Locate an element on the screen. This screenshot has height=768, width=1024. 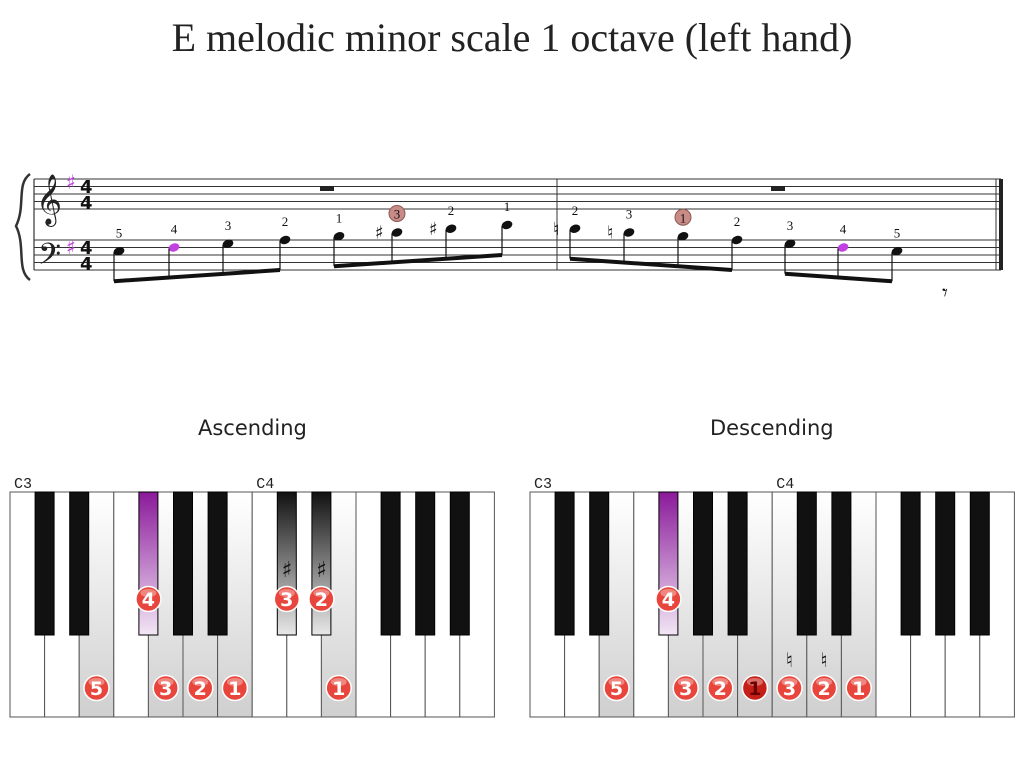
key-accidental: ♮ is located at coordinates (789, 660).